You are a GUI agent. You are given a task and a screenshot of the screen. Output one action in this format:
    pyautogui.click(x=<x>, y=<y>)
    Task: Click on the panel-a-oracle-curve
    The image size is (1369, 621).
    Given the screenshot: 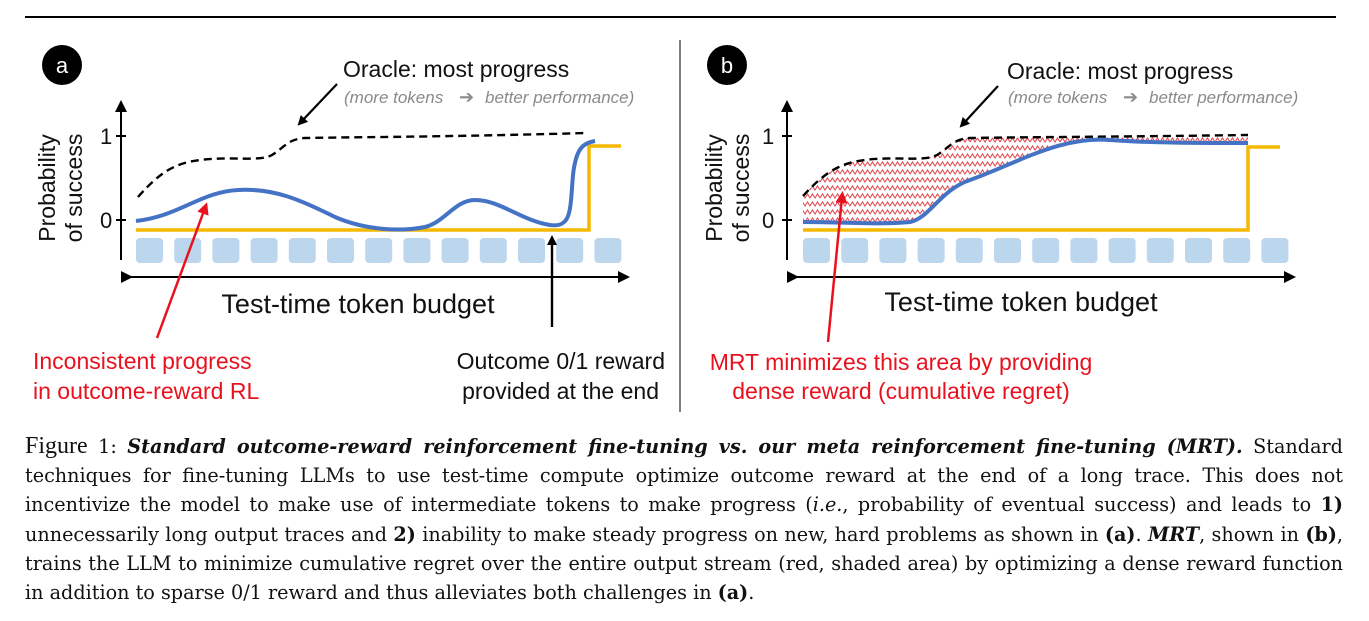 What is the action you would take?
    pyautogui.click(x=362, y=164)
    